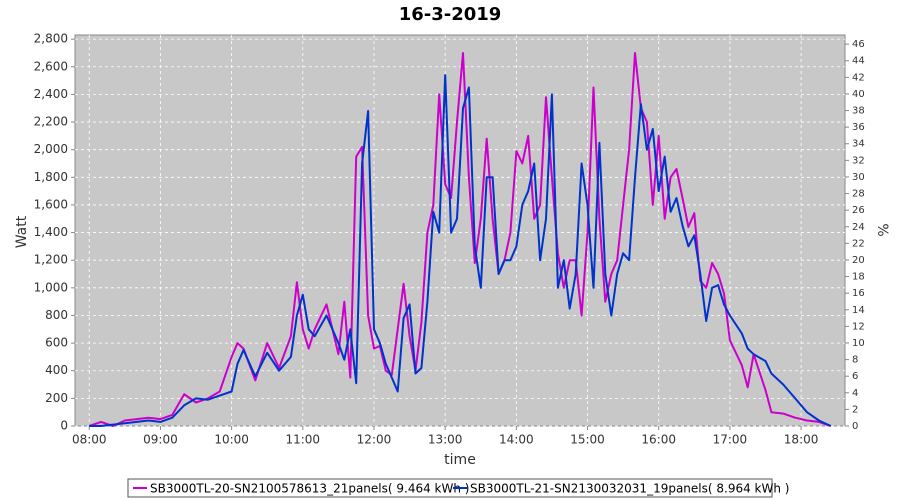  What do you see at coordinates (51, 94) in the screenshot?
I see `y-tick-label: 2,400` at bounding box center [51, 94].